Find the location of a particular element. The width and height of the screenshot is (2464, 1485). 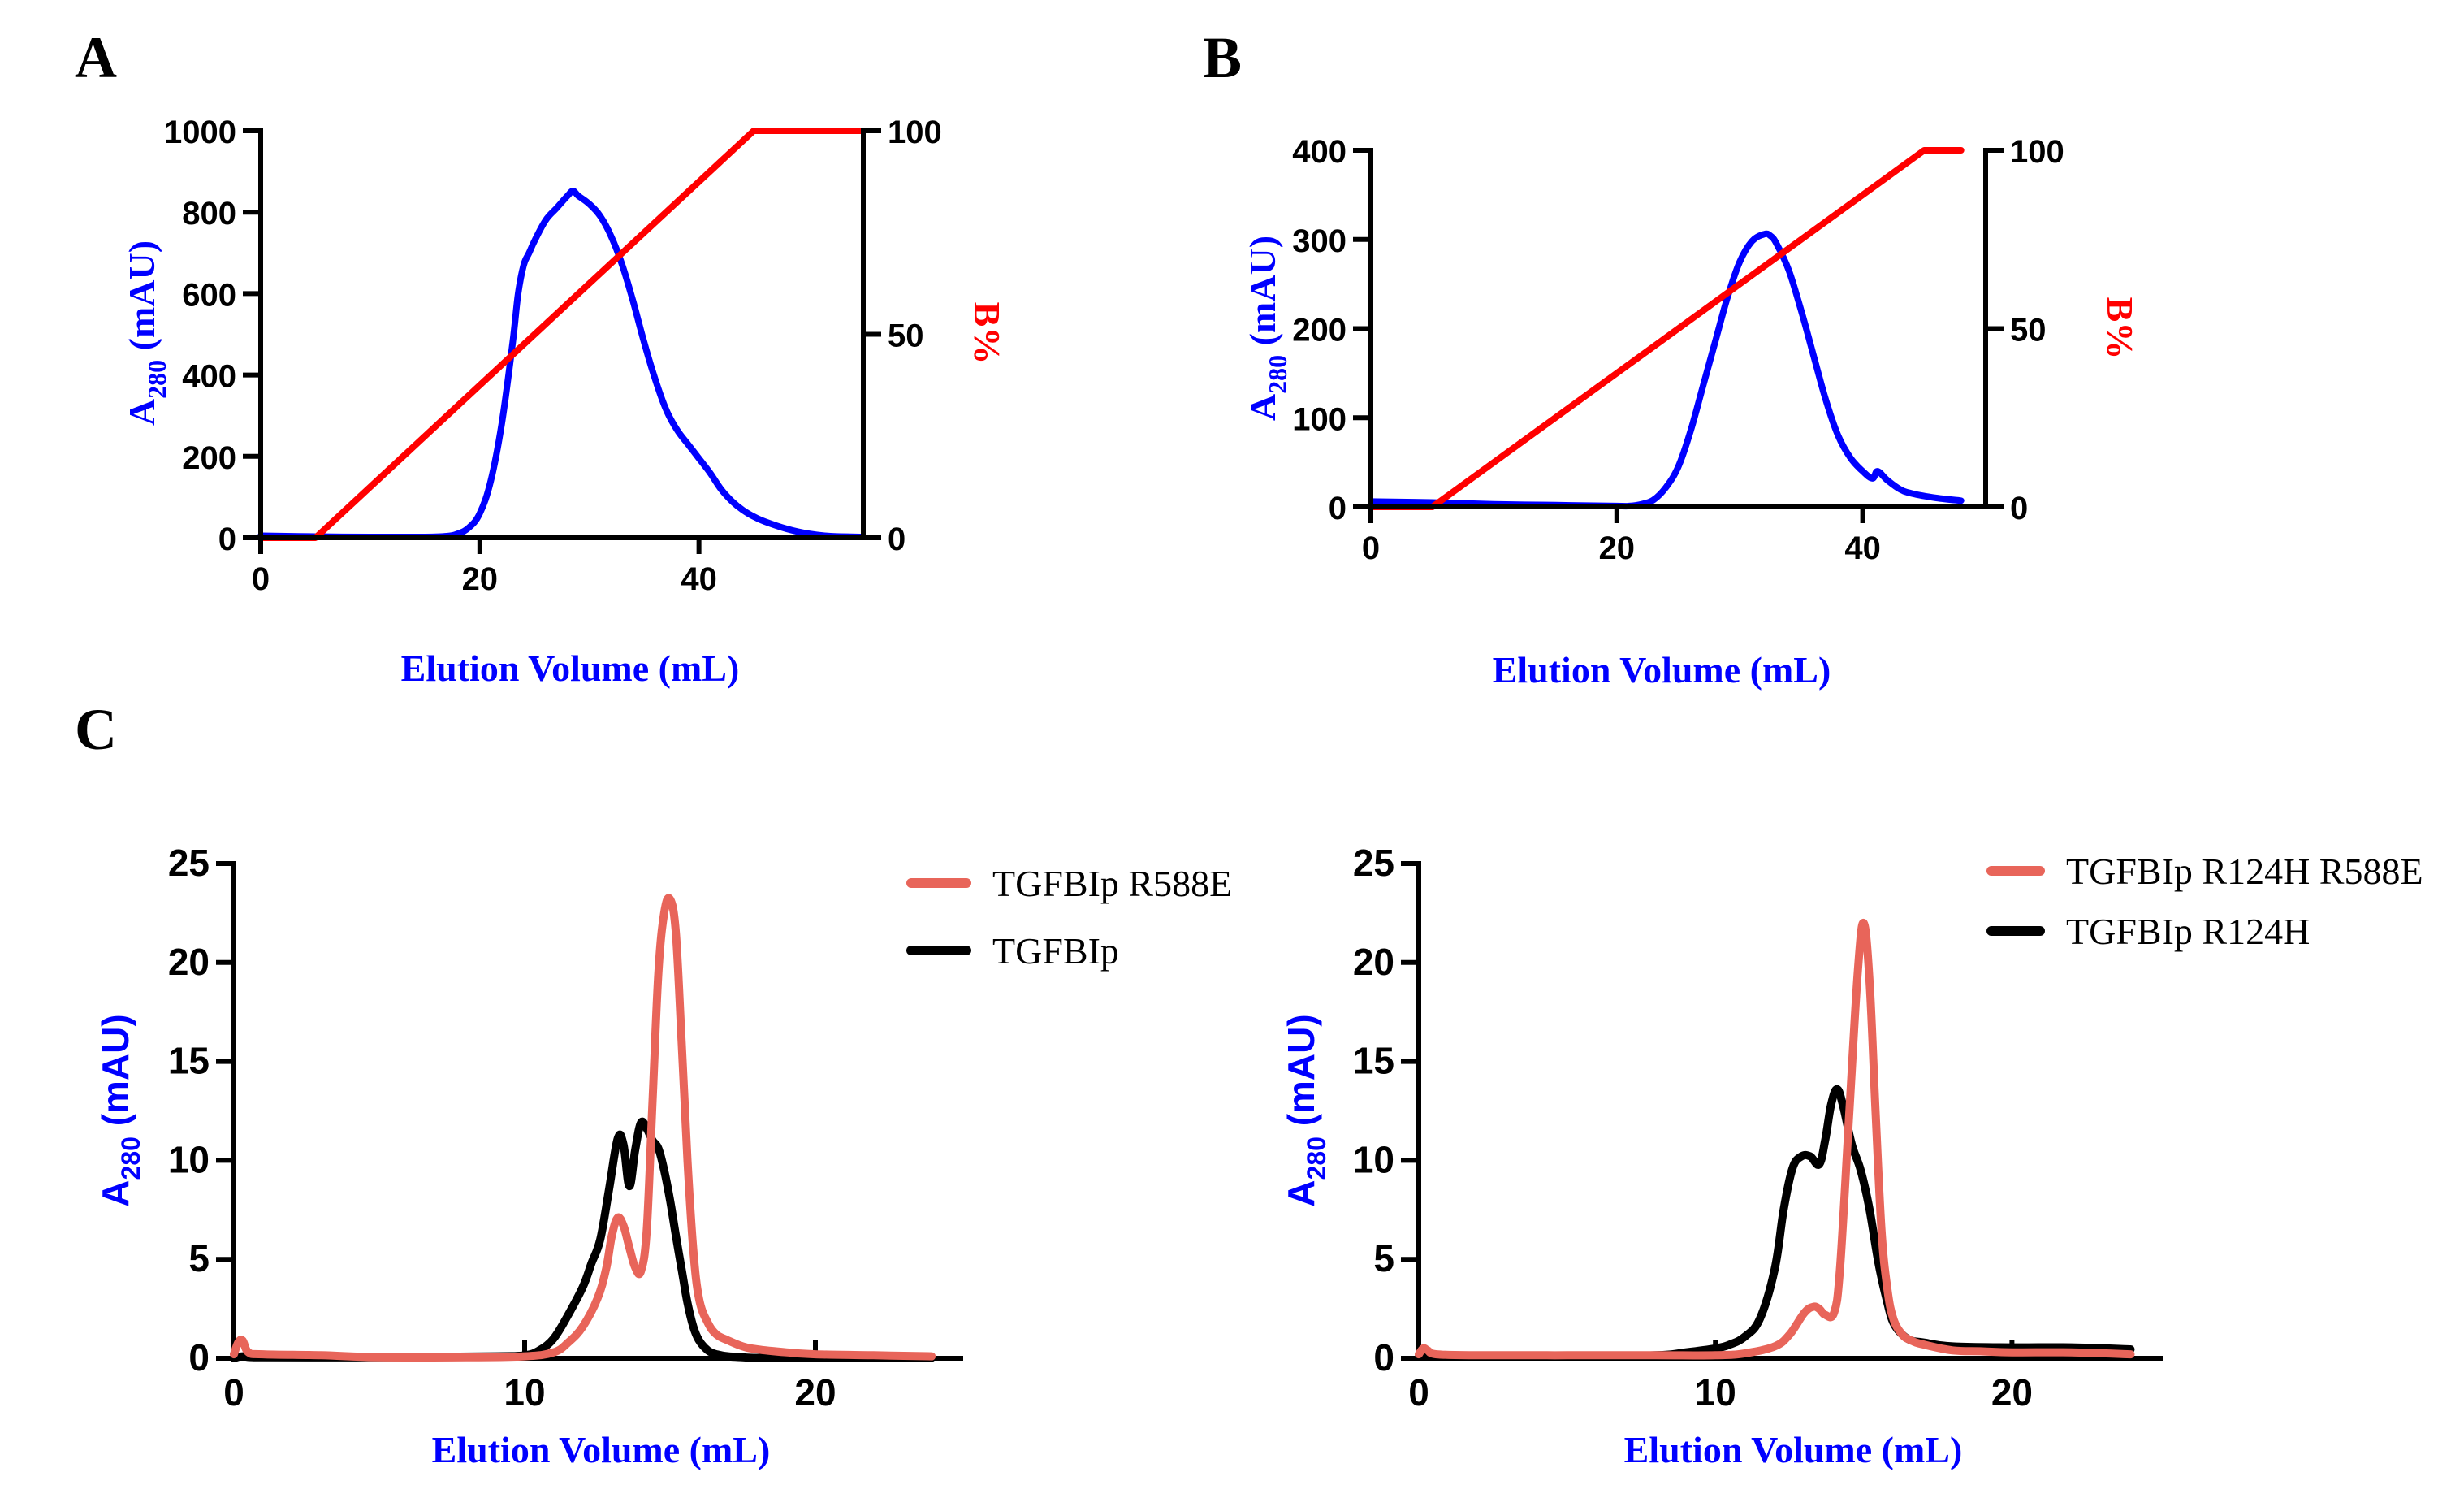

y-tick-label: 800 is located at coordinates (209, 214).